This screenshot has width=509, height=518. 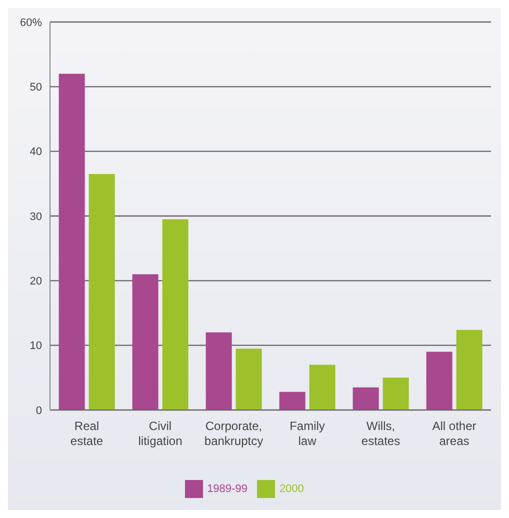 I want to click on y-tick-label: 40, so click(x=36, y=152).